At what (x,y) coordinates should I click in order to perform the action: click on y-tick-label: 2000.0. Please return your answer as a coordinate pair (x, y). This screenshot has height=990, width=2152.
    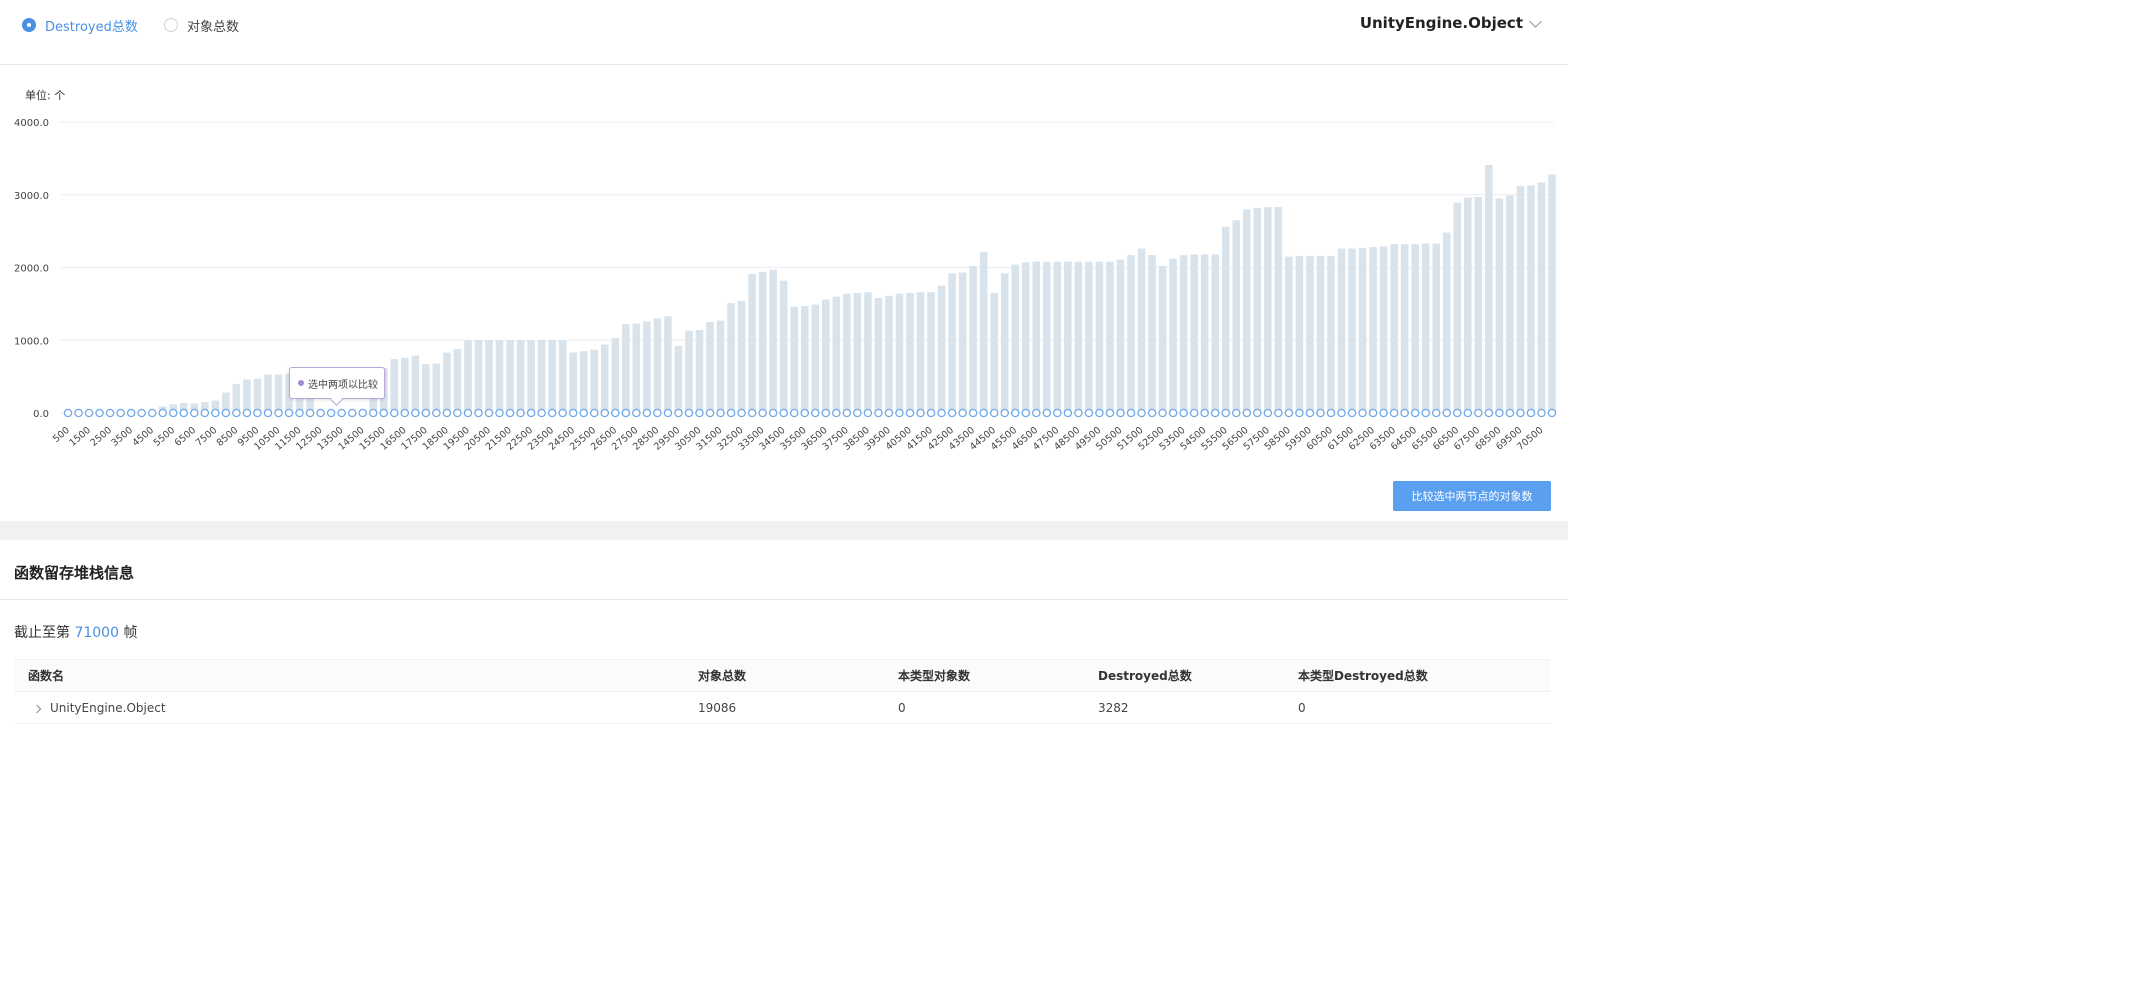
    Looking at the image, I should click on (31, 269).